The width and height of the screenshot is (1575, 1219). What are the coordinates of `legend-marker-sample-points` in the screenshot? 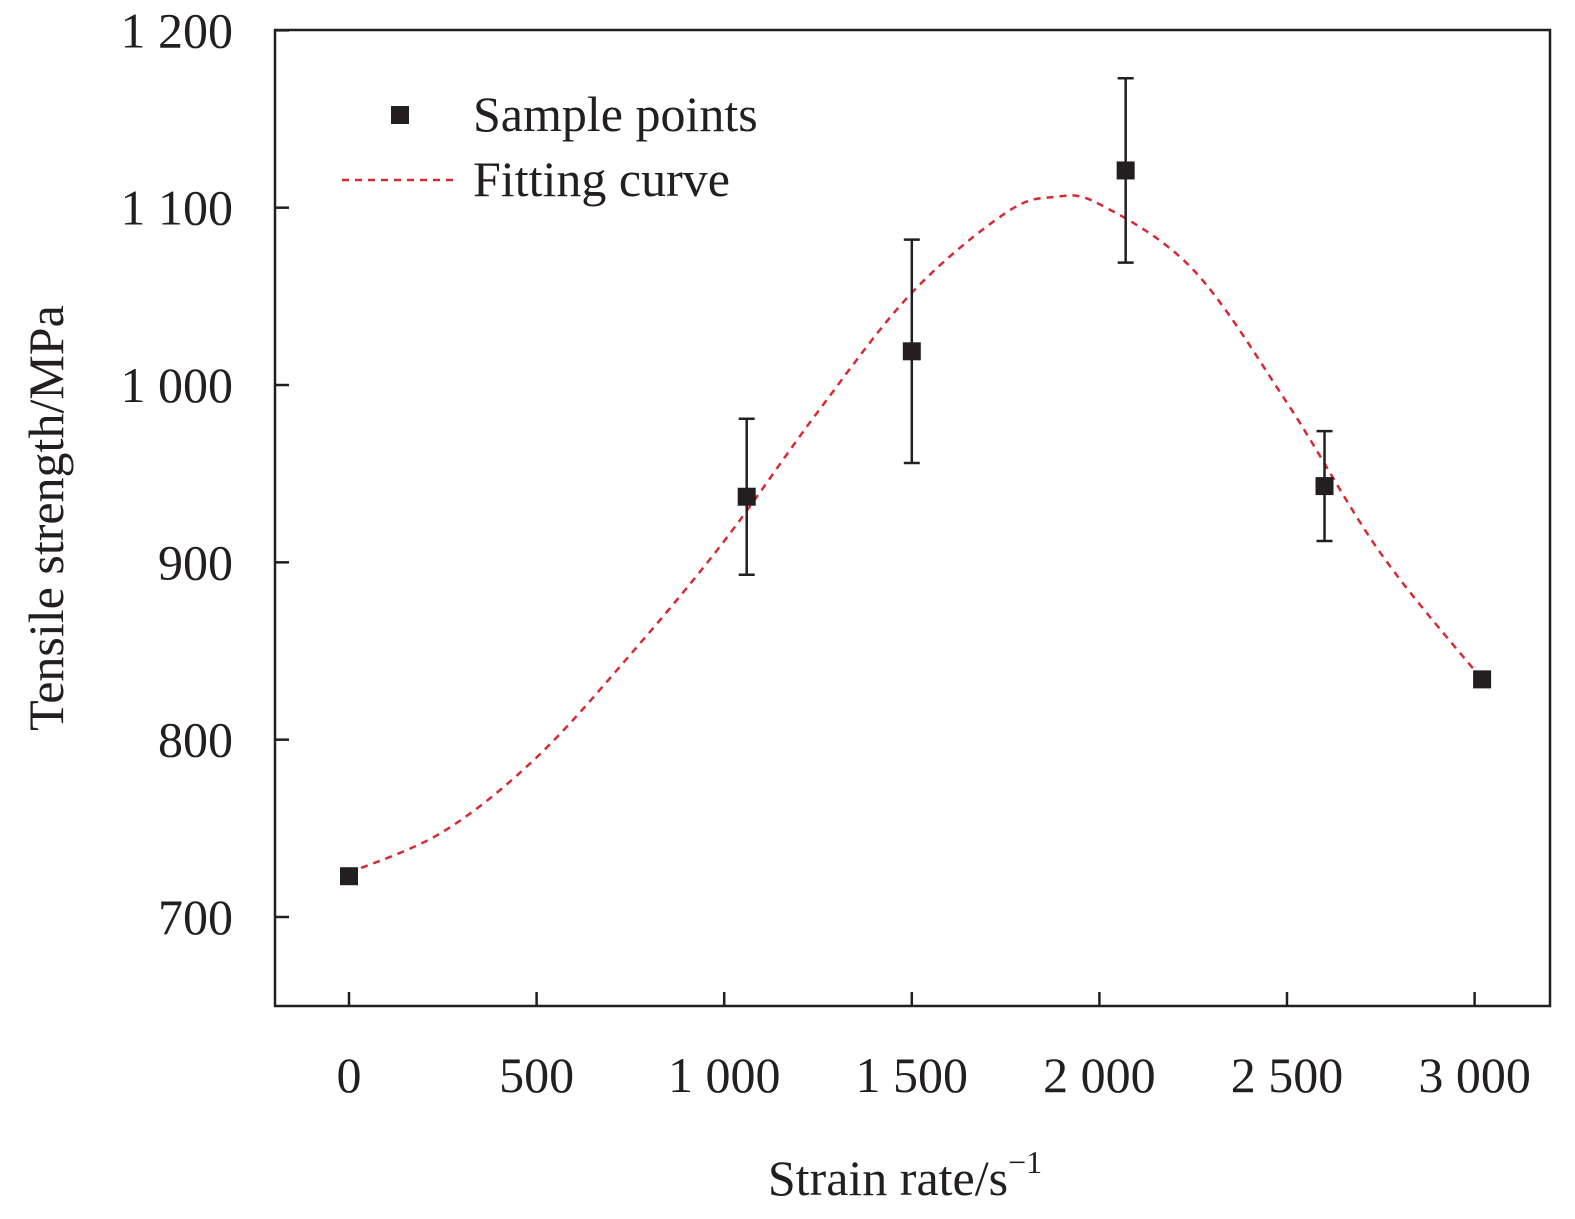 It's located at (400, 115).